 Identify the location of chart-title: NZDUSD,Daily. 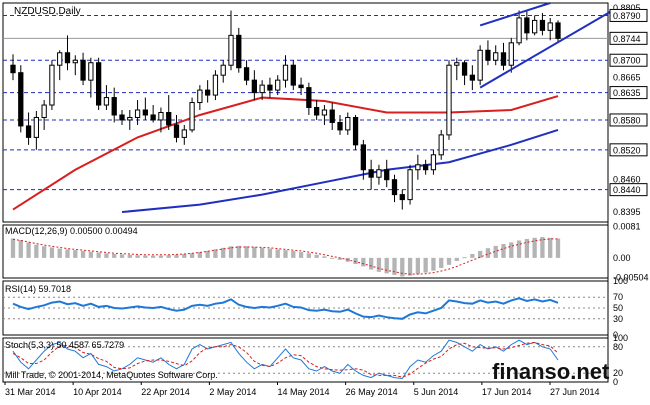
(47, 11).